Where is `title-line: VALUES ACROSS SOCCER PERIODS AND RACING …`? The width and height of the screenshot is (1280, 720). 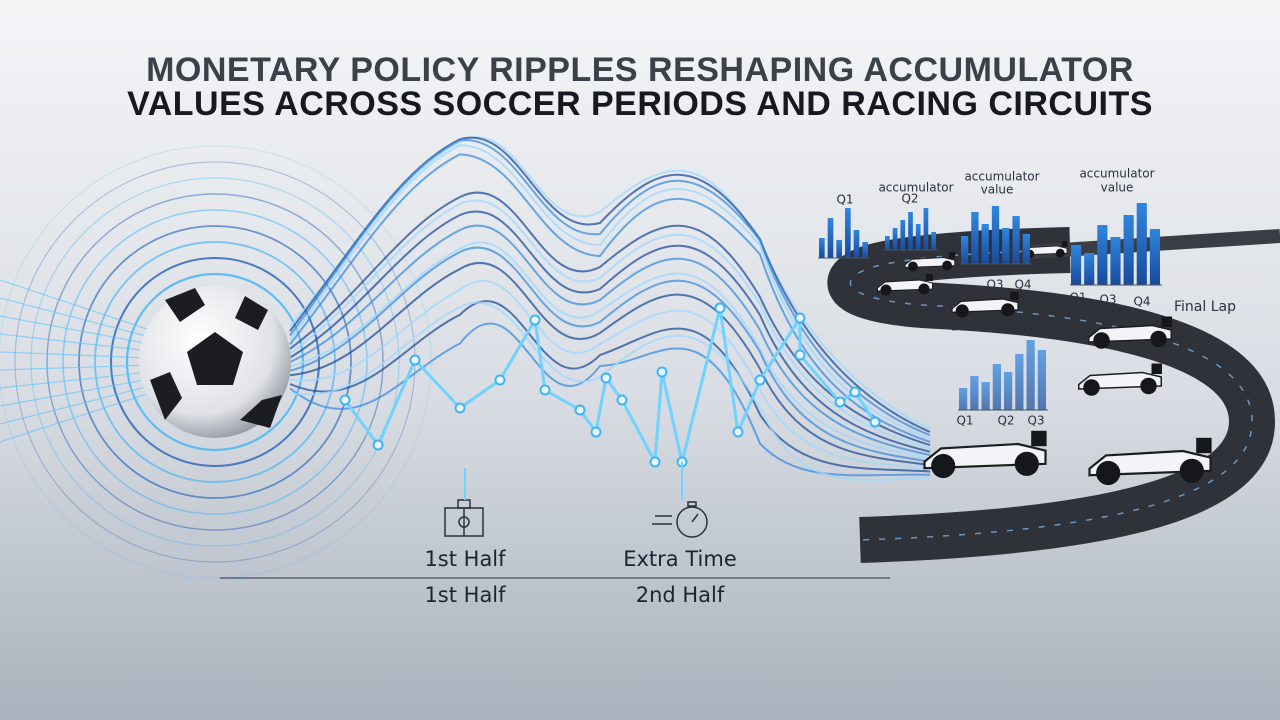 title-line: VALUES ACROSS SOCCER PERIODS AND RACING … is located at coordinates (640, 104).